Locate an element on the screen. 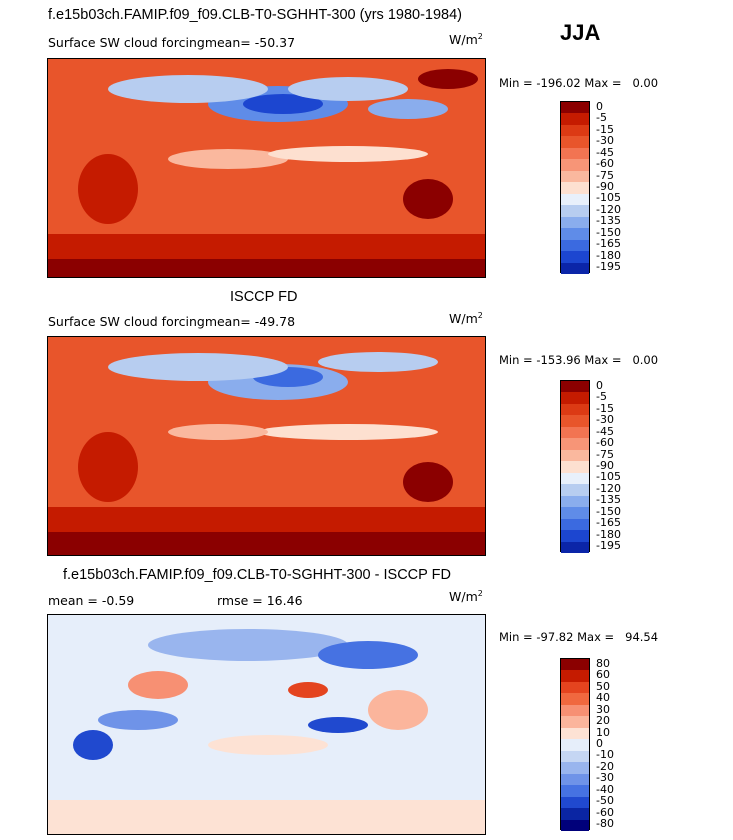 Image resolution: width=733 pixels, height=840 pixels. colorbar-label: 80 is located at coordinates (603, 663).